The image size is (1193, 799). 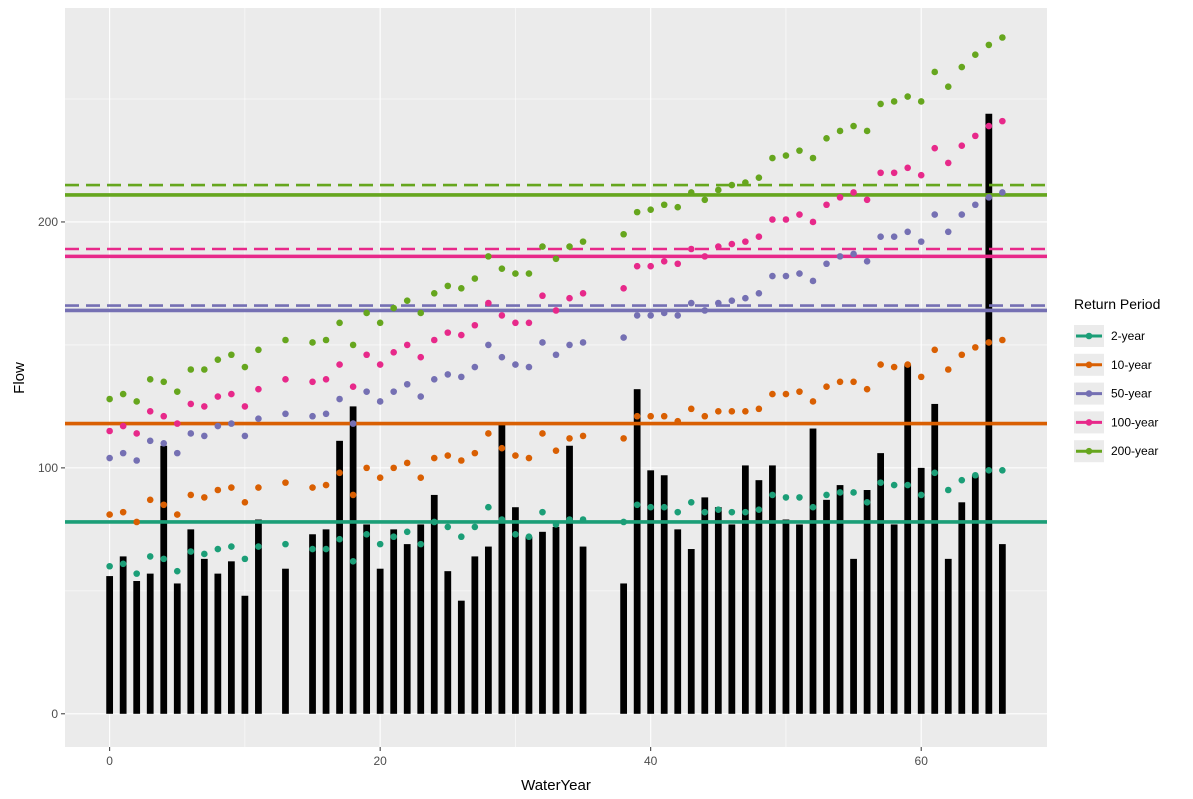 What do you see at coordinates (19, 378) in the screenshot?
I see `y-axis-title: Flow` at bounding box center [19, 378].